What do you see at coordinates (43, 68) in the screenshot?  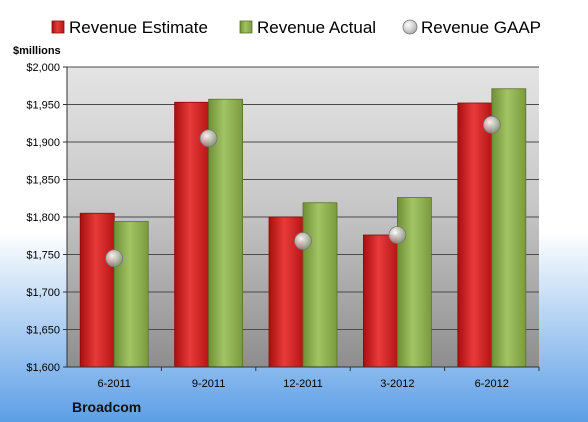 I see `y-tick-label: $2,000` at bounding box center [43, 68].